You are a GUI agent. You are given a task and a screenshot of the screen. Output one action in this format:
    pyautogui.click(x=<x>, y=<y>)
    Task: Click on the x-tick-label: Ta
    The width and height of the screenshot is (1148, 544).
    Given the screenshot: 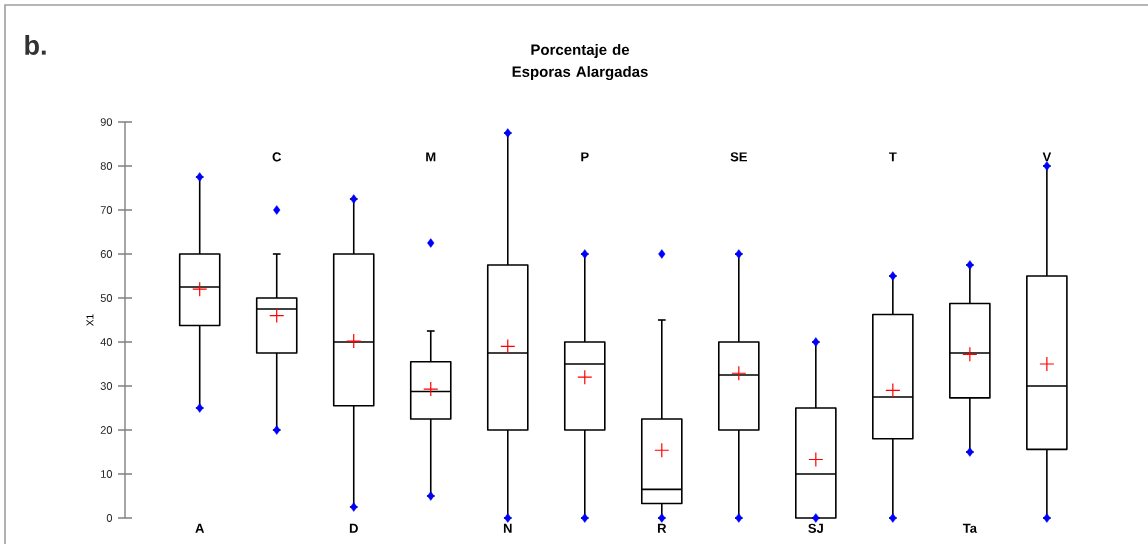 What is the action you would take?
    pyautogui.click(x=970, y=528)
    